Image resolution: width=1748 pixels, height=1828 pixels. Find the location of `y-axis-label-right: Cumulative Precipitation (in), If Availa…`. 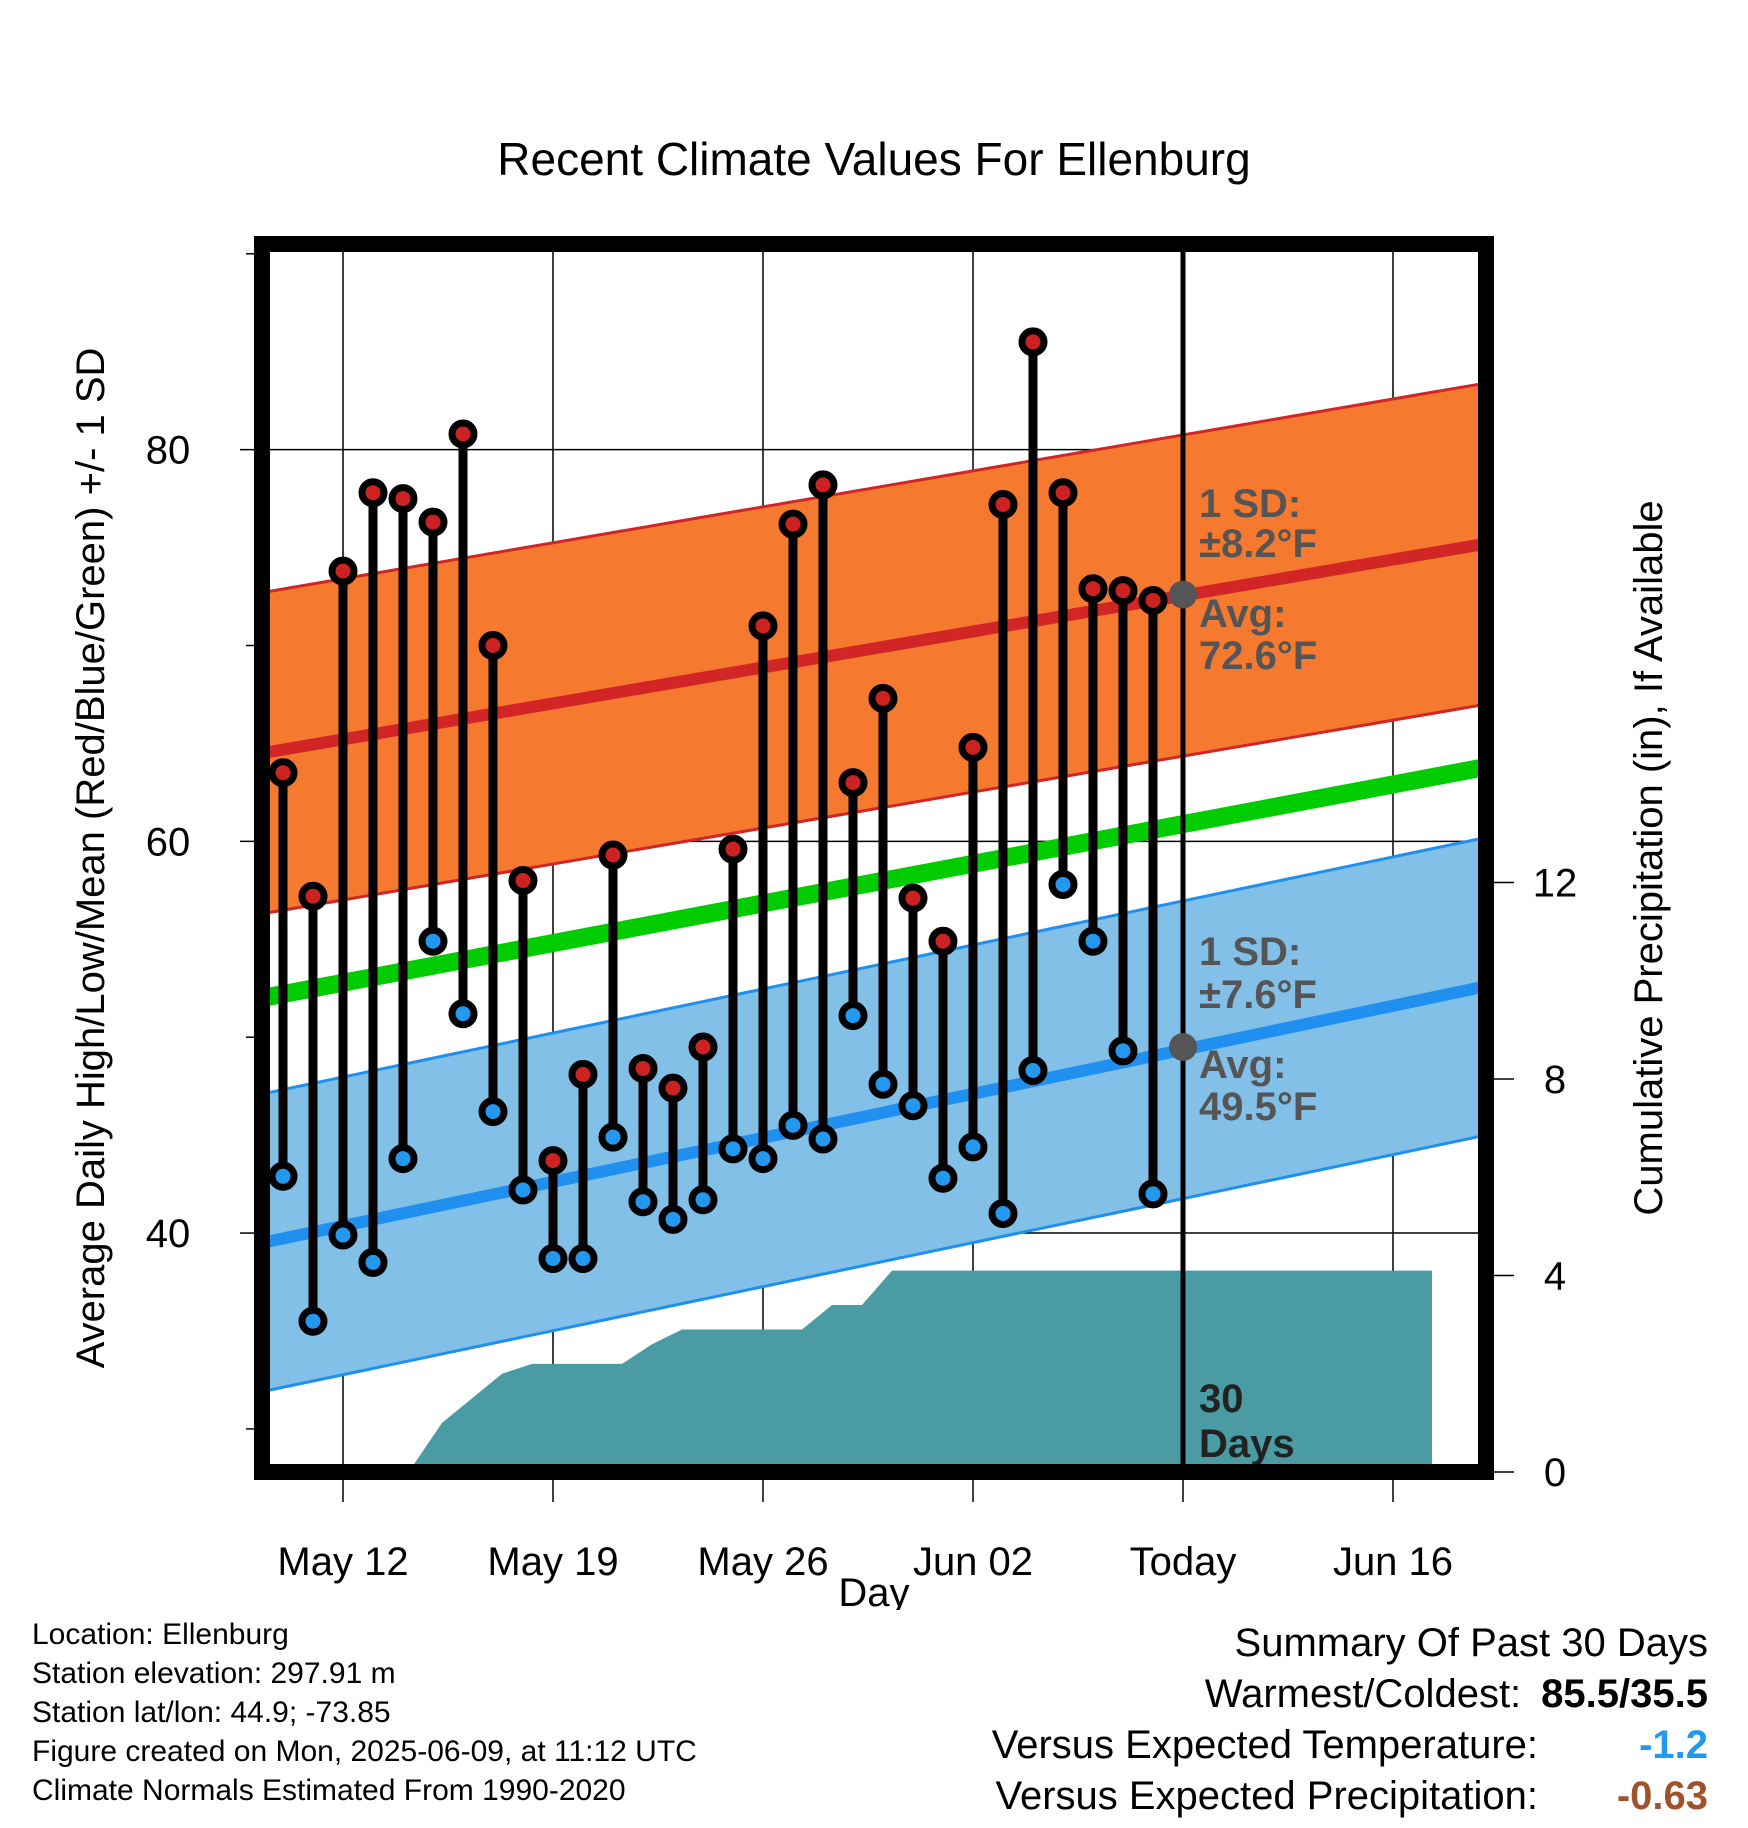

y-axis-label-right: Cumulative Precipitation (in), If Availa… is located at coordinates (1649, 857).